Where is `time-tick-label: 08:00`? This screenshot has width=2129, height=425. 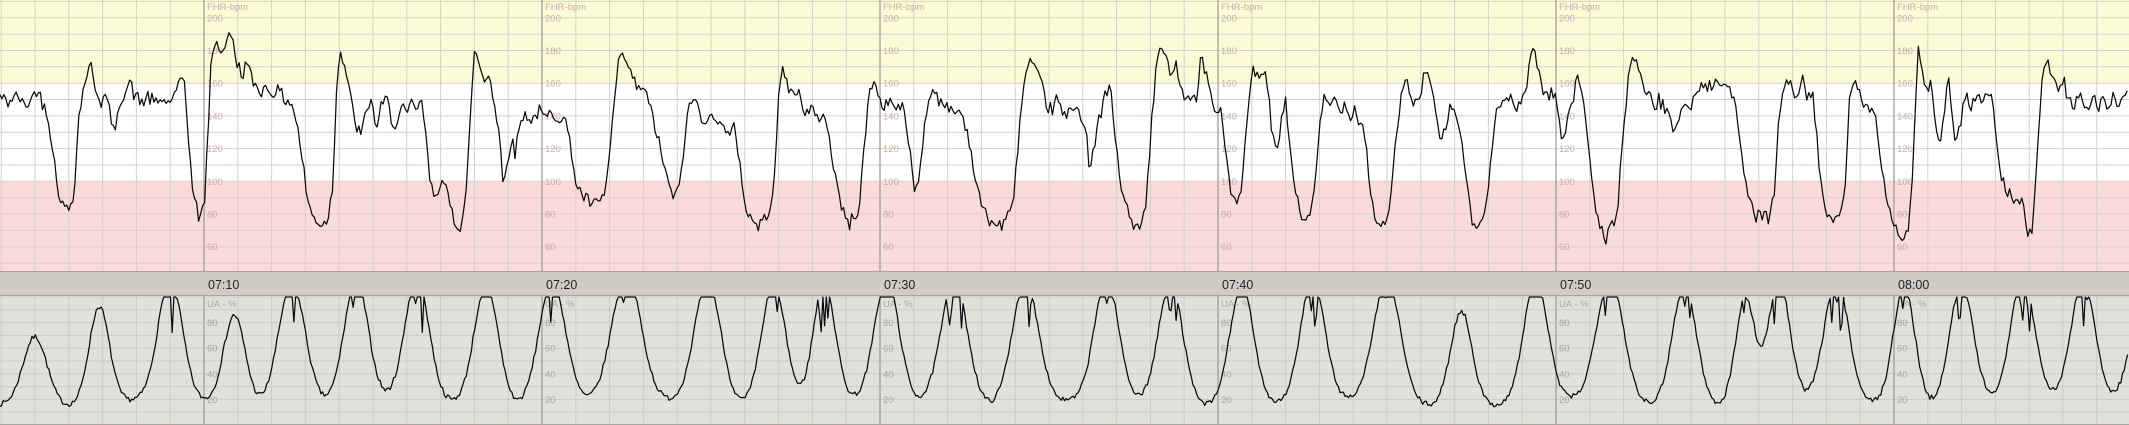
time-tick-label: 08:00 is located at coordinates (1913, 285).